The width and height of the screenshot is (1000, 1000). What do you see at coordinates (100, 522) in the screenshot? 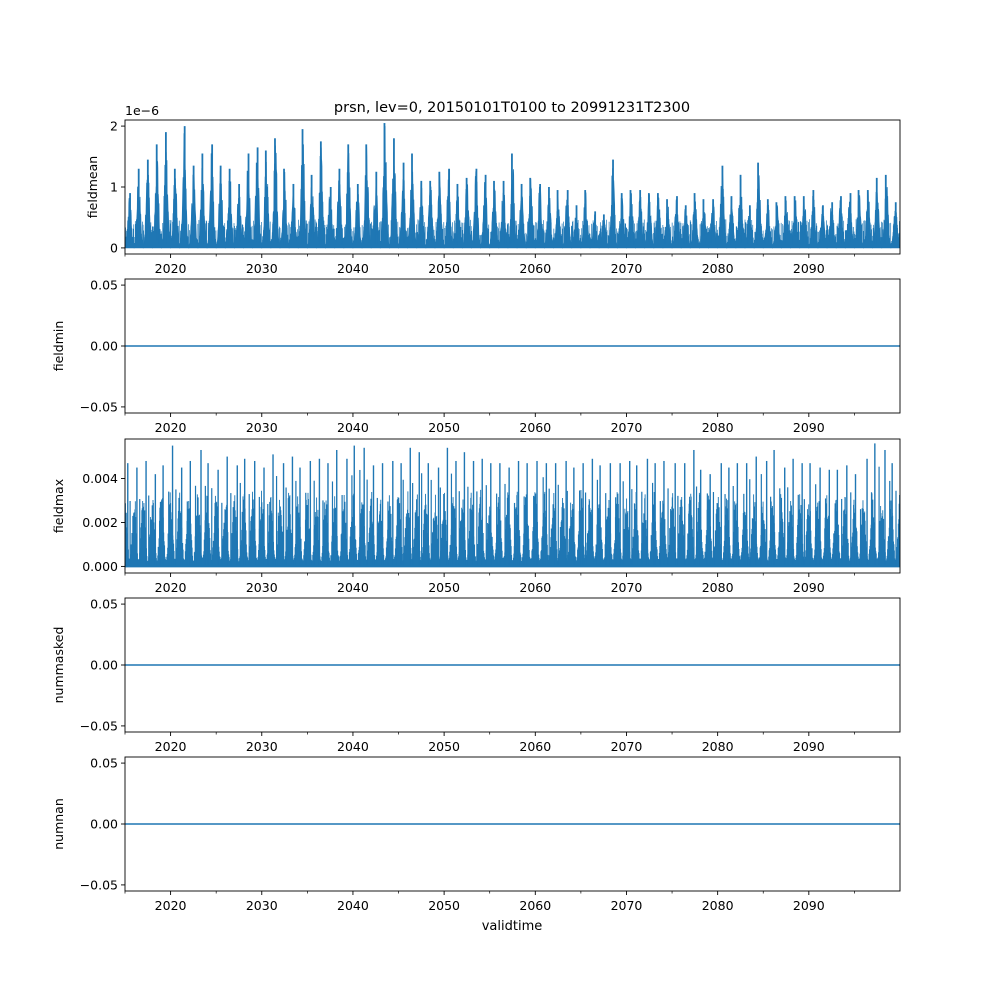
I see `y-tick-label: 0.002` at bounding box center [100, 522].